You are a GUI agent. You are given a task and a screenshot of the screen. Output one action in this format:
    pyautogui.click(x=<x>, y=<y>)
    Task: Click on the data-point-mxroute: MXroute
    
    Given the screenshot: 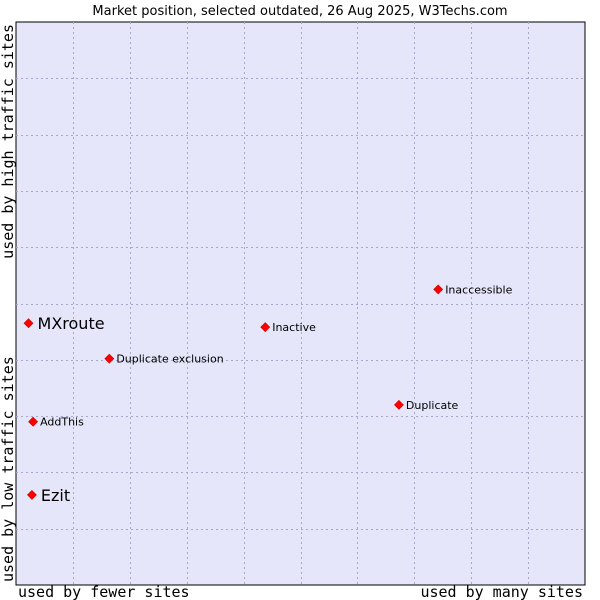 What is the action you would take?
    pyautogui.click(x=64, y=323)
    